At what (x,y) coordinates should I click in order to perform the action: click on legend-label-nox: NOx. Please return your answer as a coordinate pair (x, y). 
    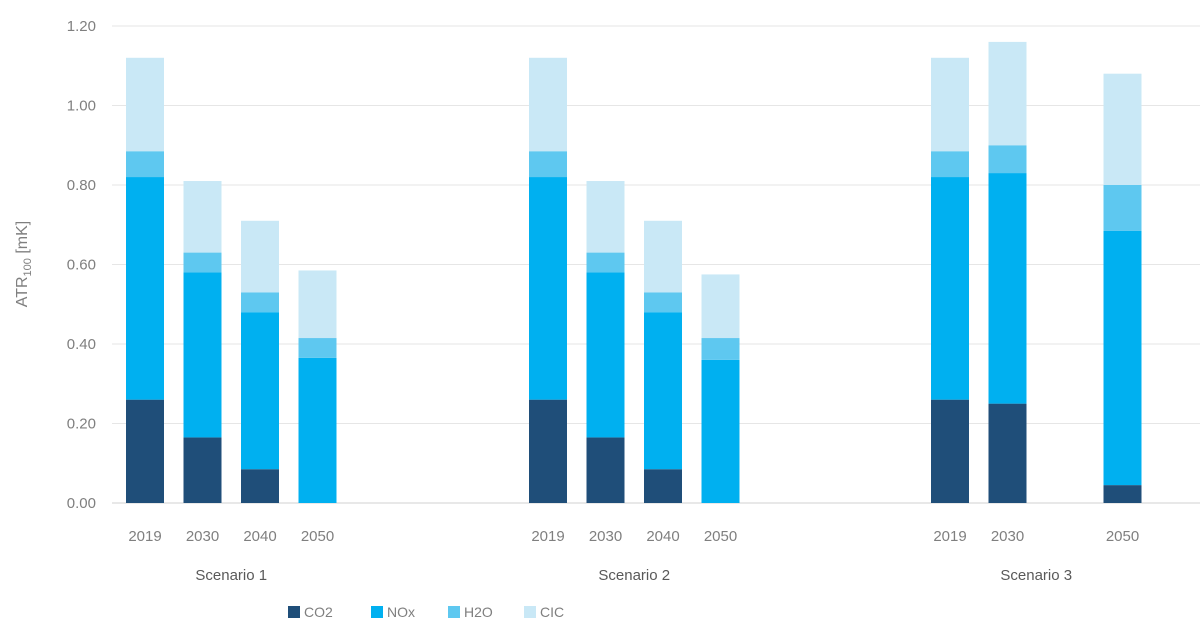
    Looking at the image, I should click on (401, 612).